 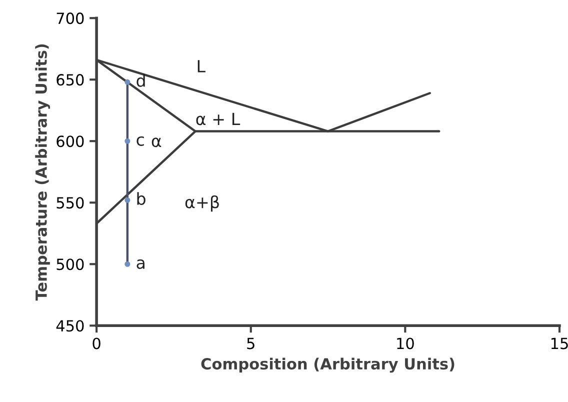 What do you see at coordinates (70, 203) in the screenshot?
I see `y-tick-label: 550` at bounding box center [70, 203].